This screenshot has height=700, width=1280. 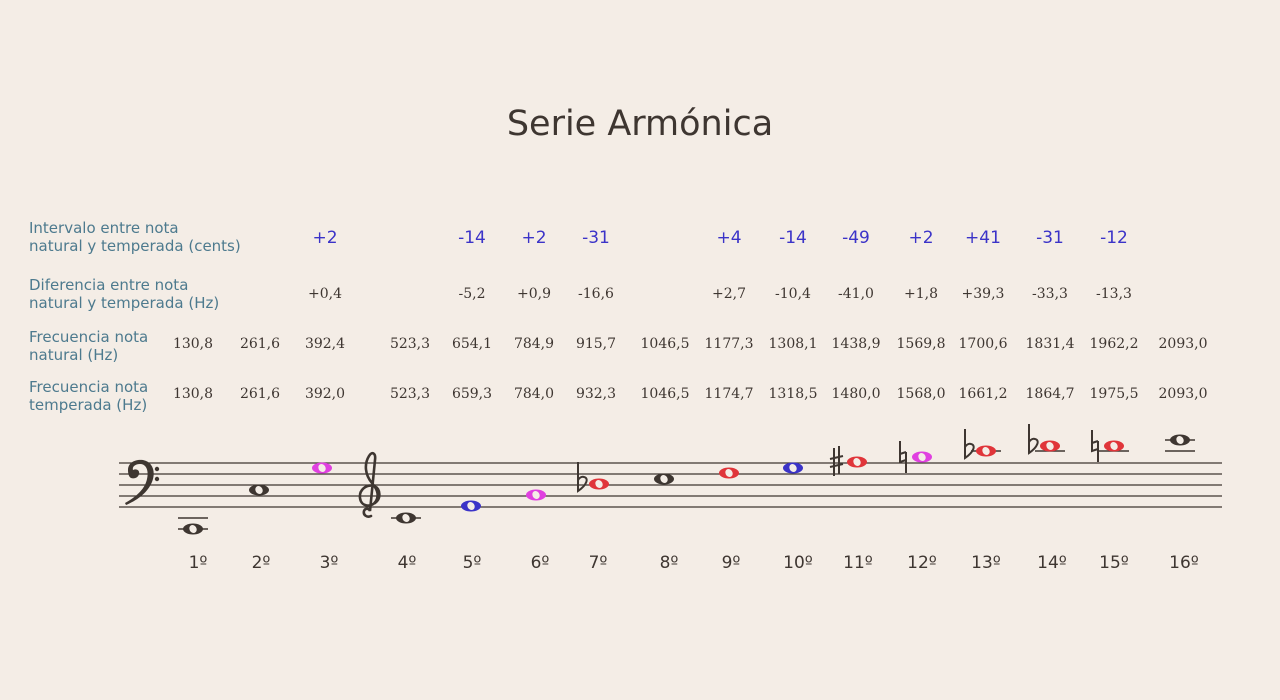 What do you see at coordinates (729, 394) in the screenshot?
I see `tempered-frequency: 1174,7` at bounding box center [729, 394].